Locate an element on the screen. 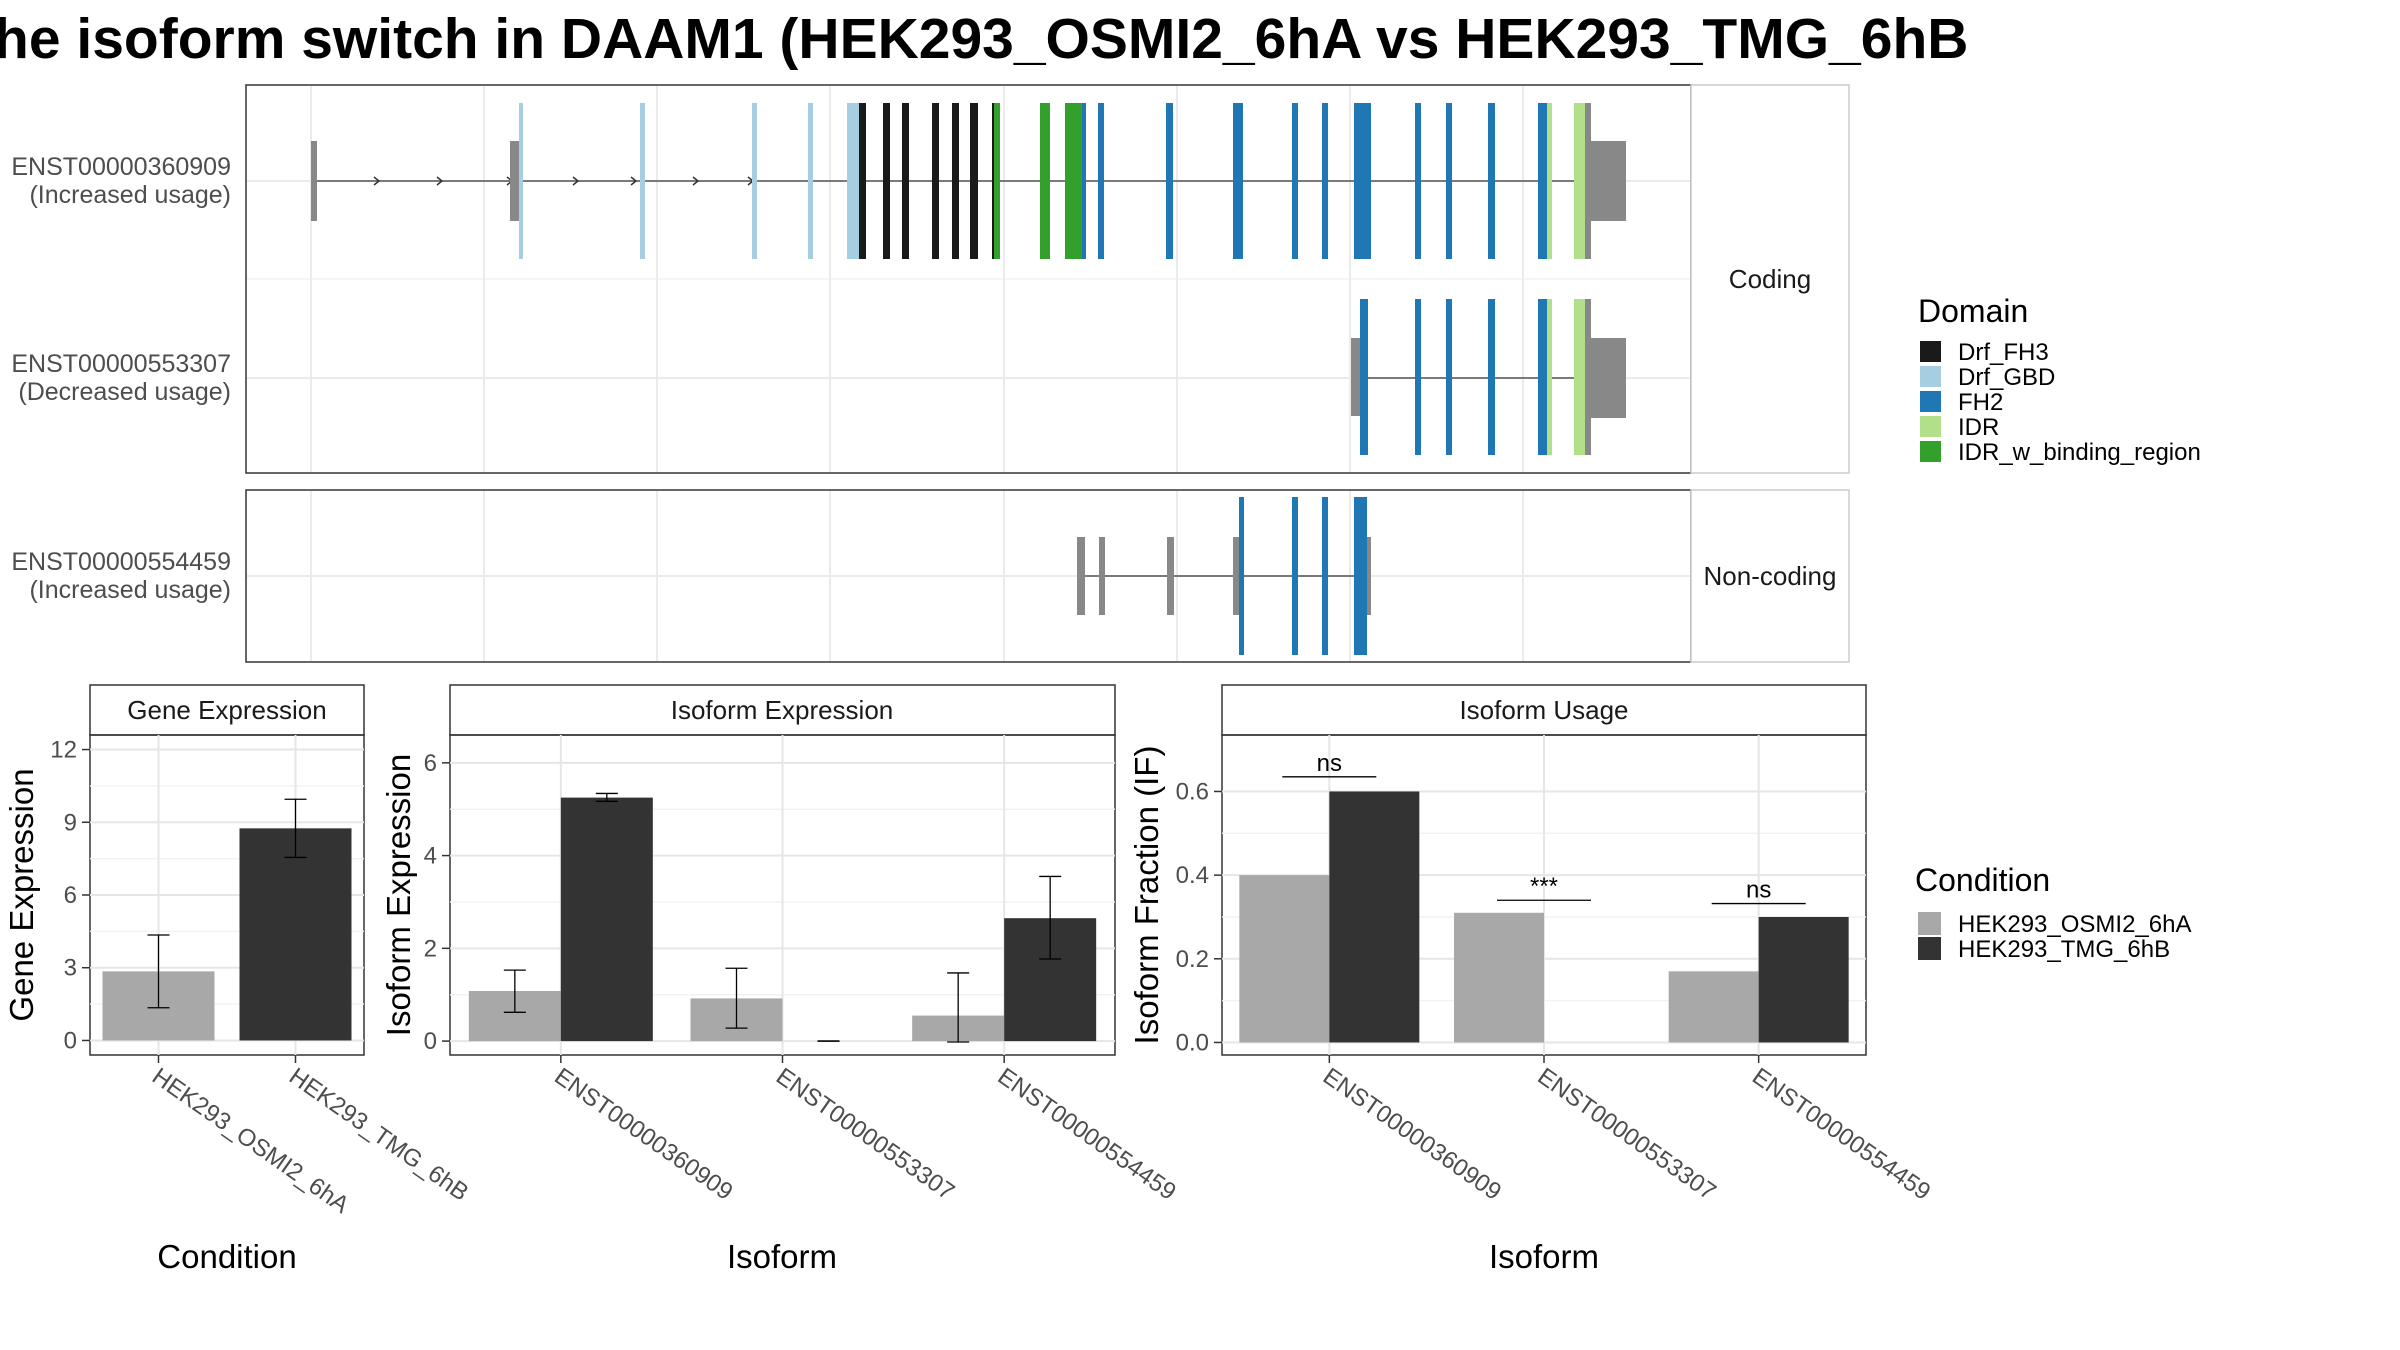 The image size is (2400, 1350). y-tick-label: 0.0 is located at coordinates (1192, 1042).